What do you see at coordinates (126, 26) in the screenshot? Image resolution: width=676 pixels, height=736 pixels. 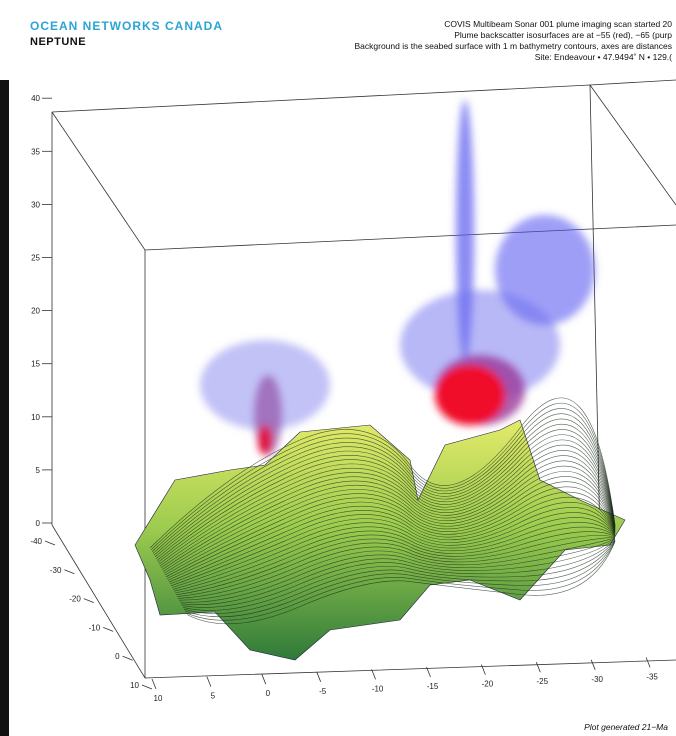 I see `brand: OCEAN NETWORKS CANADA` at bounding box center [126, 26].